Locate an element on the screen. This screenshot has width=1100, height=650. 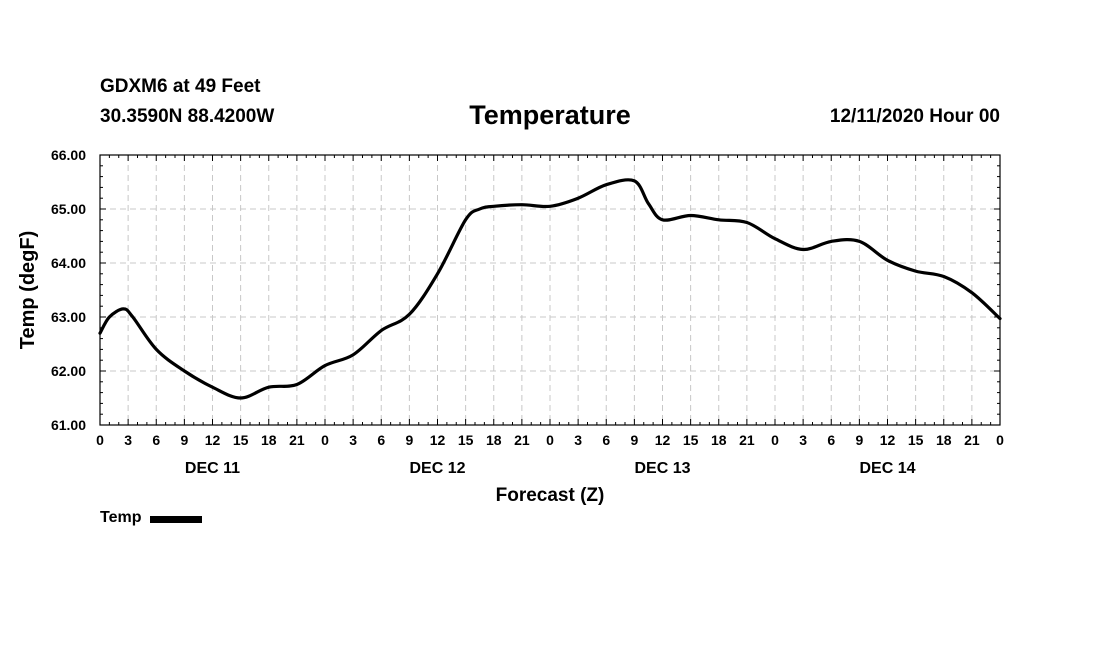
legend-line-swatch is located at coordinates (176, 519).